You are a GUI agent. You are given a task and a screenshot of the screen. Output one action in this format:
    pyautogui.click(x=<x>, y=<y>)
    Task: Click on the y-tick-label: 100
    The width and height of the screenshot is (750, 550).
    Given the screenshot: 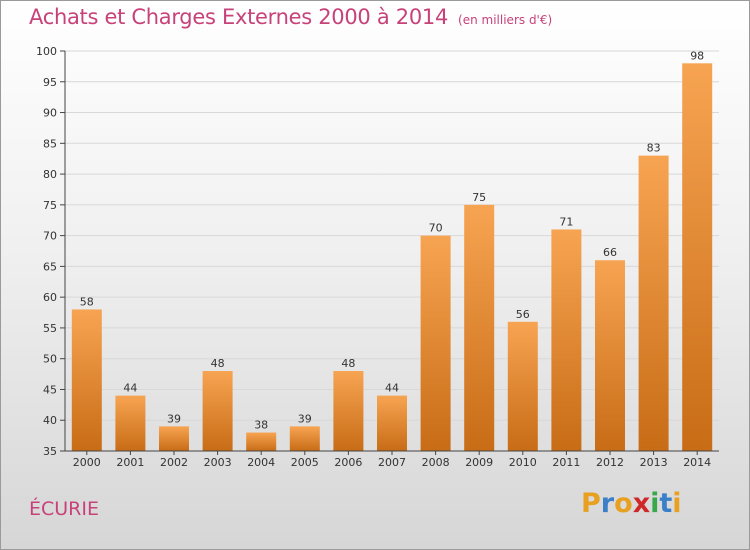 What is the action you would take?
    pyautogui.click(x=46, y=51)
    